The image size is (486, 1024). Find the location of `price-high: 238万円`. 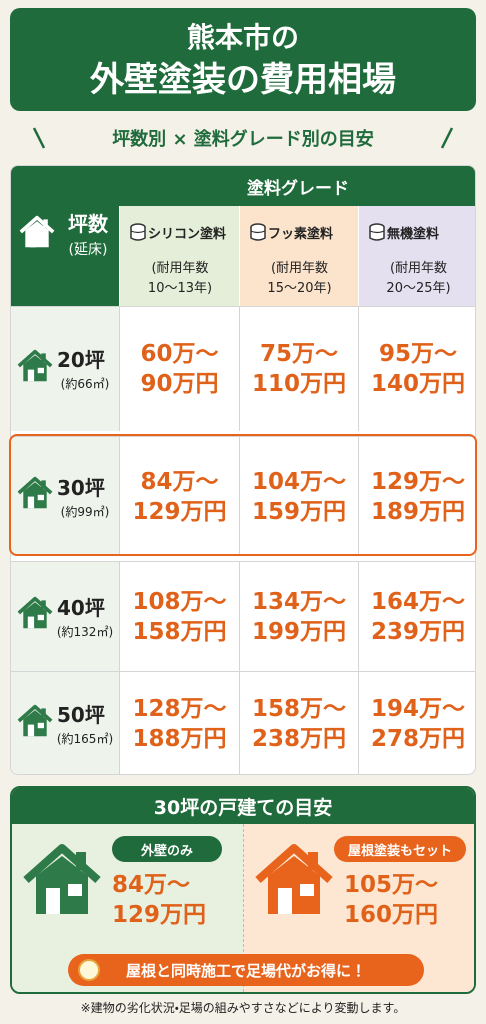

price-high: 238万円 is located at coordinates (298, 739).